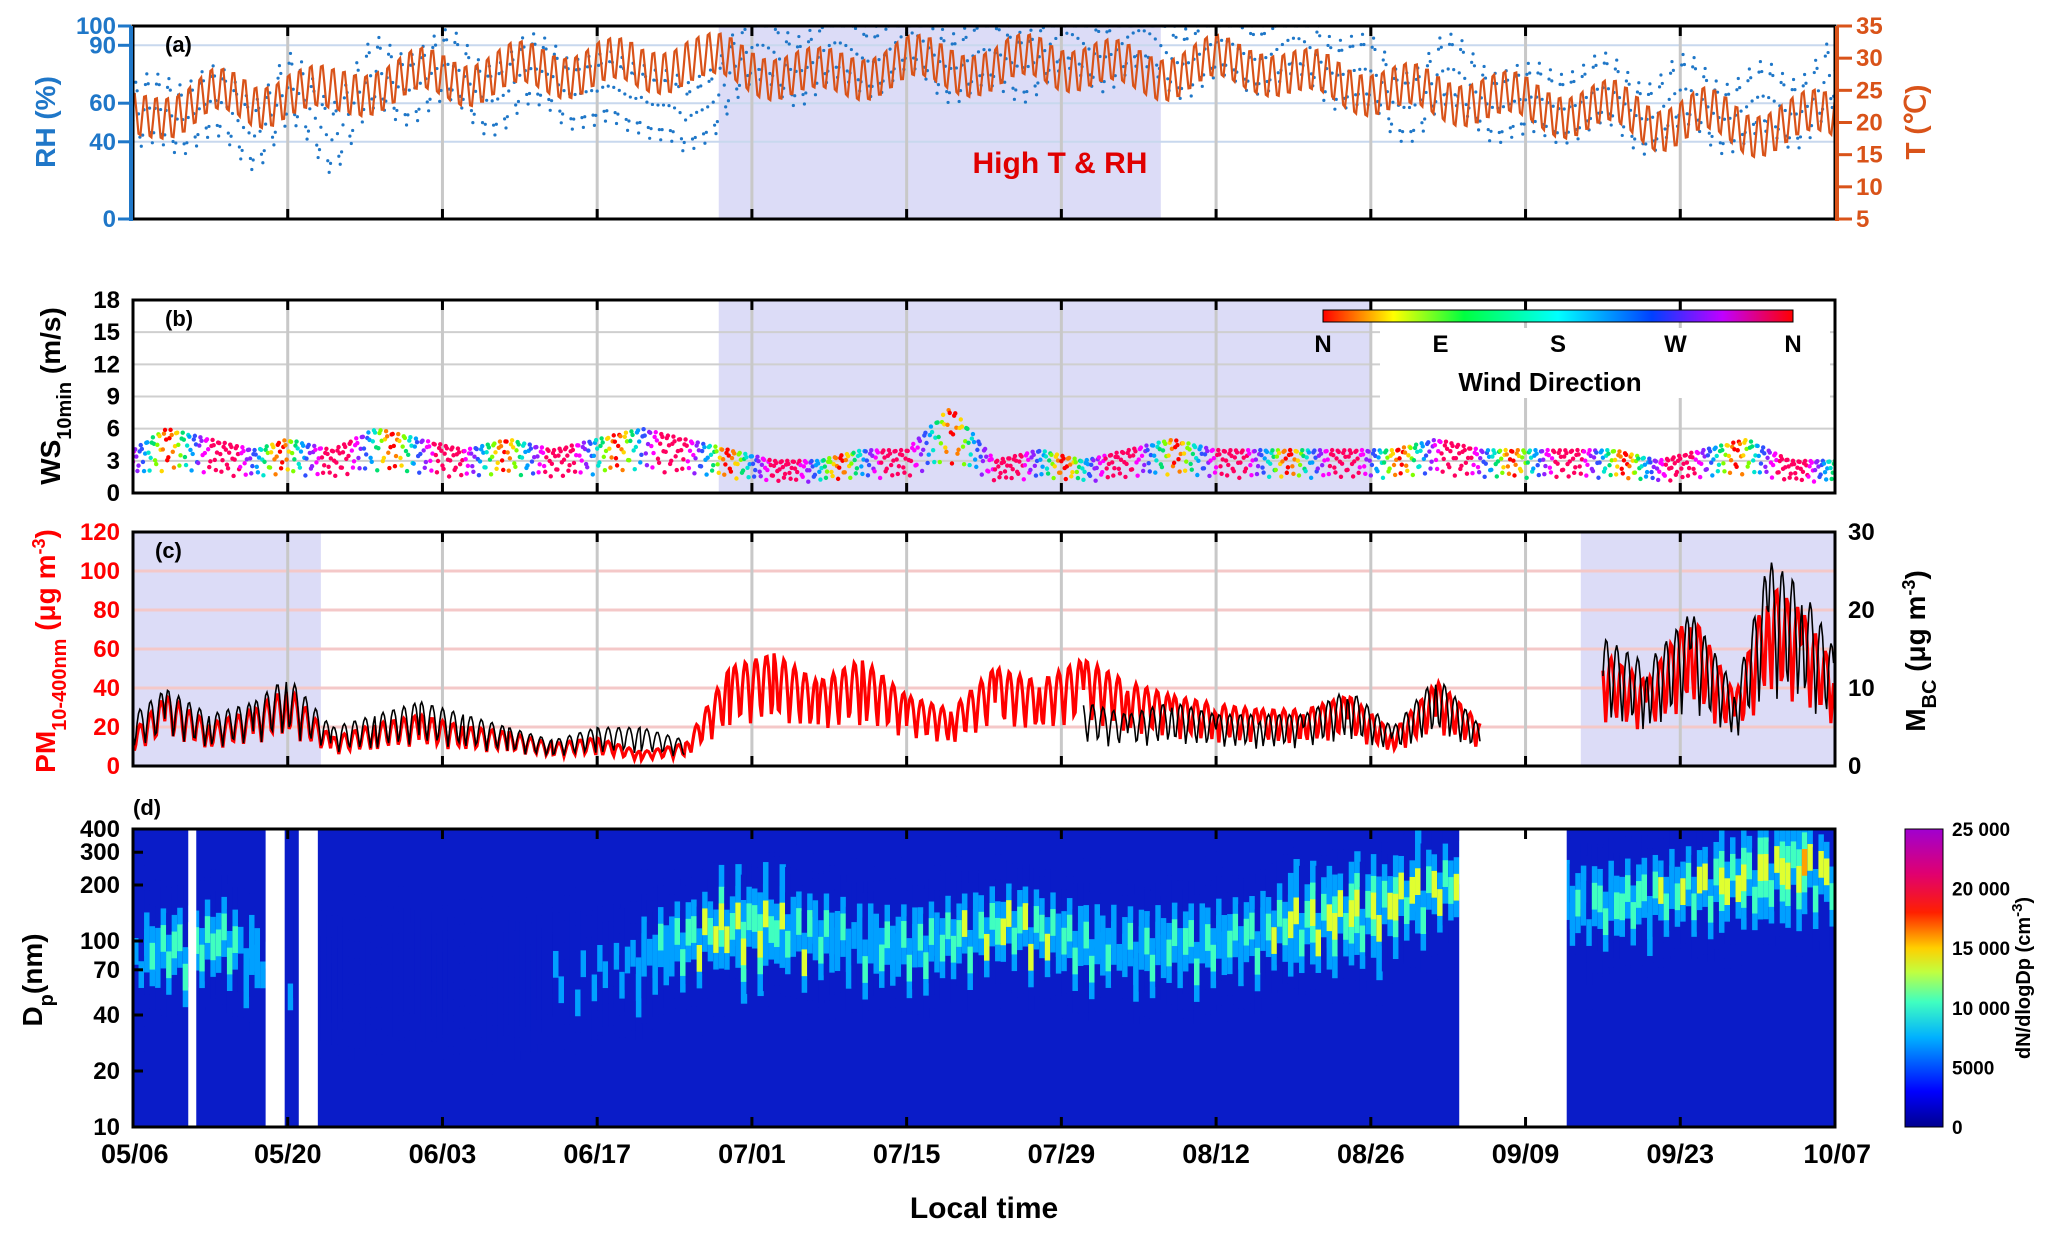 The image size is (2067, 1242). Describe the element at coordinates (275, 978) in the screenshot. I see `data-gap` at that location.